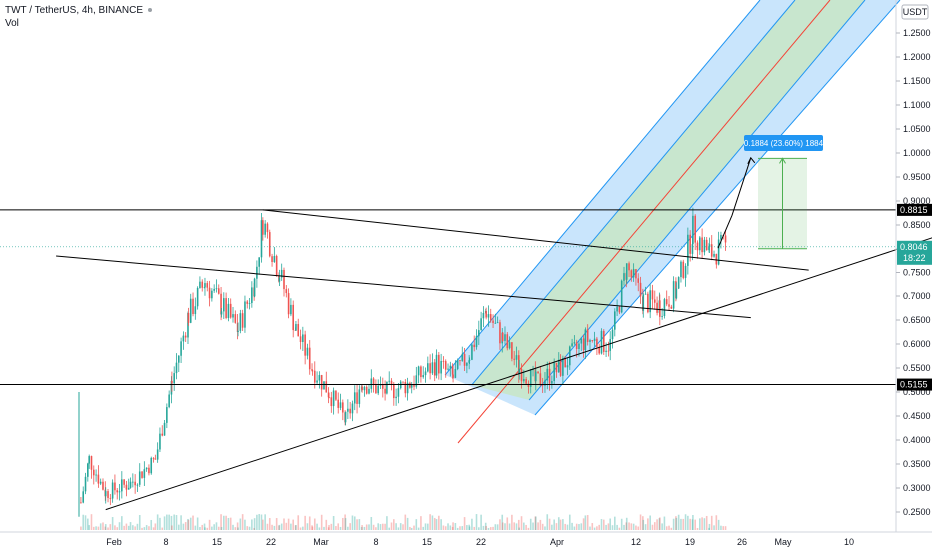  I want to click on currency-badge, so click(915, 12).